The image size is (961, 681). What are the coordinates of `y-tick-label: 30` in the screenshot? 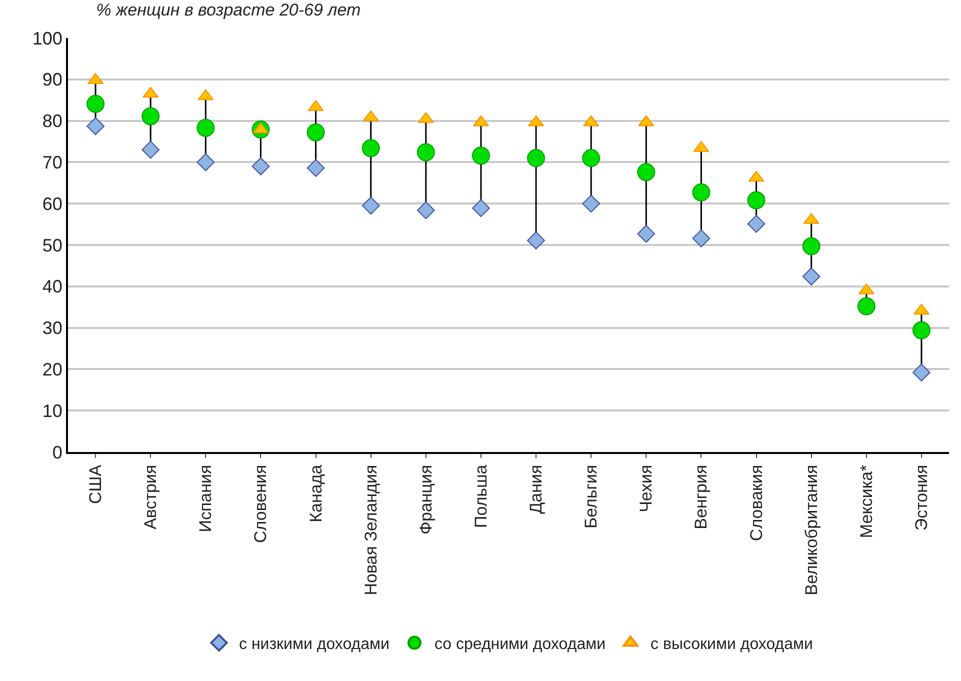 It's located at (52, 328).